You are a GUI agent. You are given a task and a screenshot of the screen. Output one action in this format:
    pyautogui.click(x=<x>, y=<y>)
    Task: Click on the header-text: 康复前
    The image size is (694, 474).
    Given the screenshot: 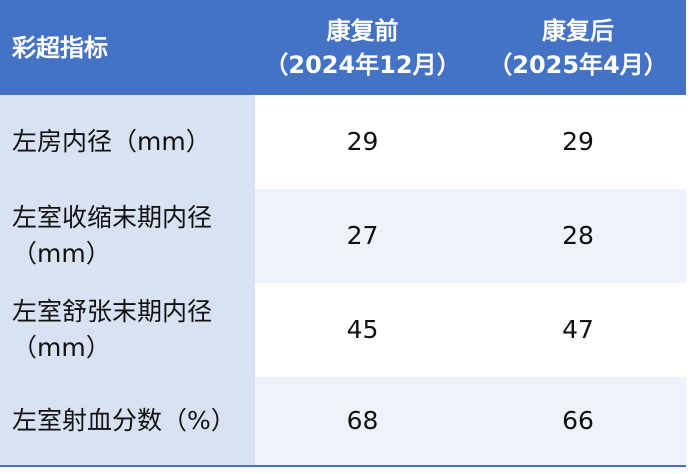 What is the action you would take?
    pyautogui.click(x=362, y=30)
    